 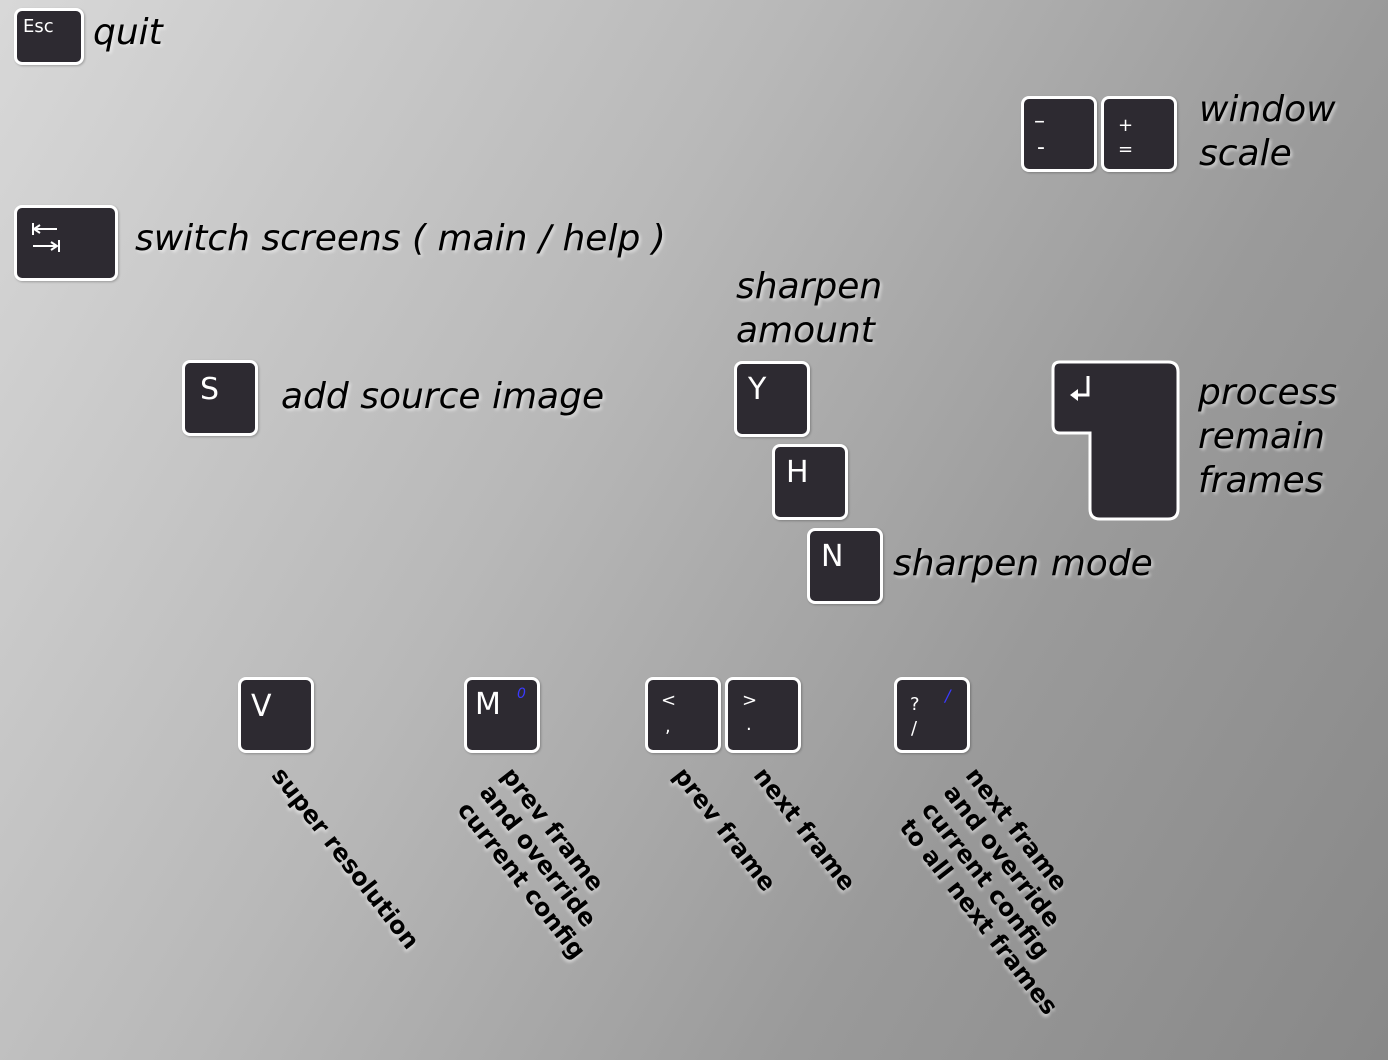 I want to click on slash-key-bottom: /, so click(x=914, y=728).